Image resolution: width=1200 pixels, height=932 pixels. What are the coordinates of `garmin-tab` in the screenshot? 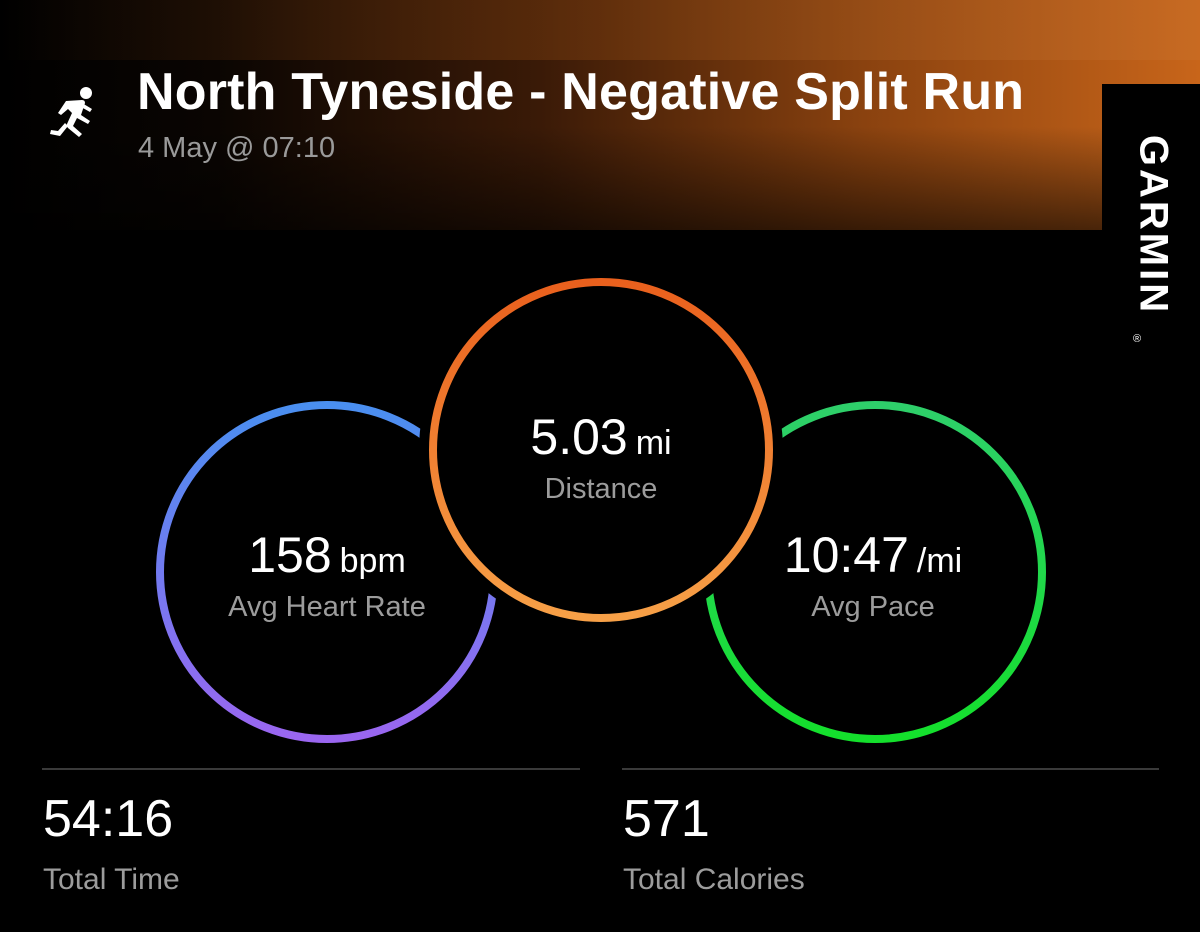 It's located at (1151, 219).